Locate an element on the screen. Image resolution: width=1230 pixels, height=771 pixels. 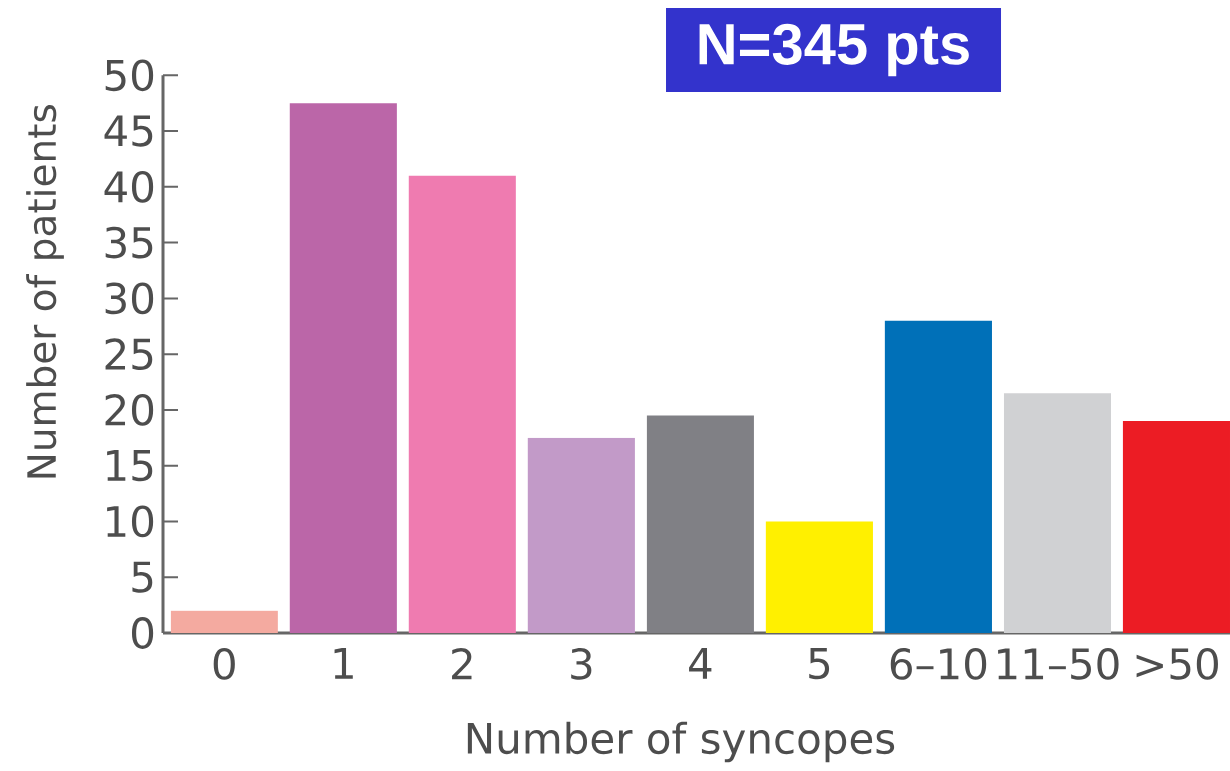
y-tick-label: 20 is located at coordinates (129, 410).